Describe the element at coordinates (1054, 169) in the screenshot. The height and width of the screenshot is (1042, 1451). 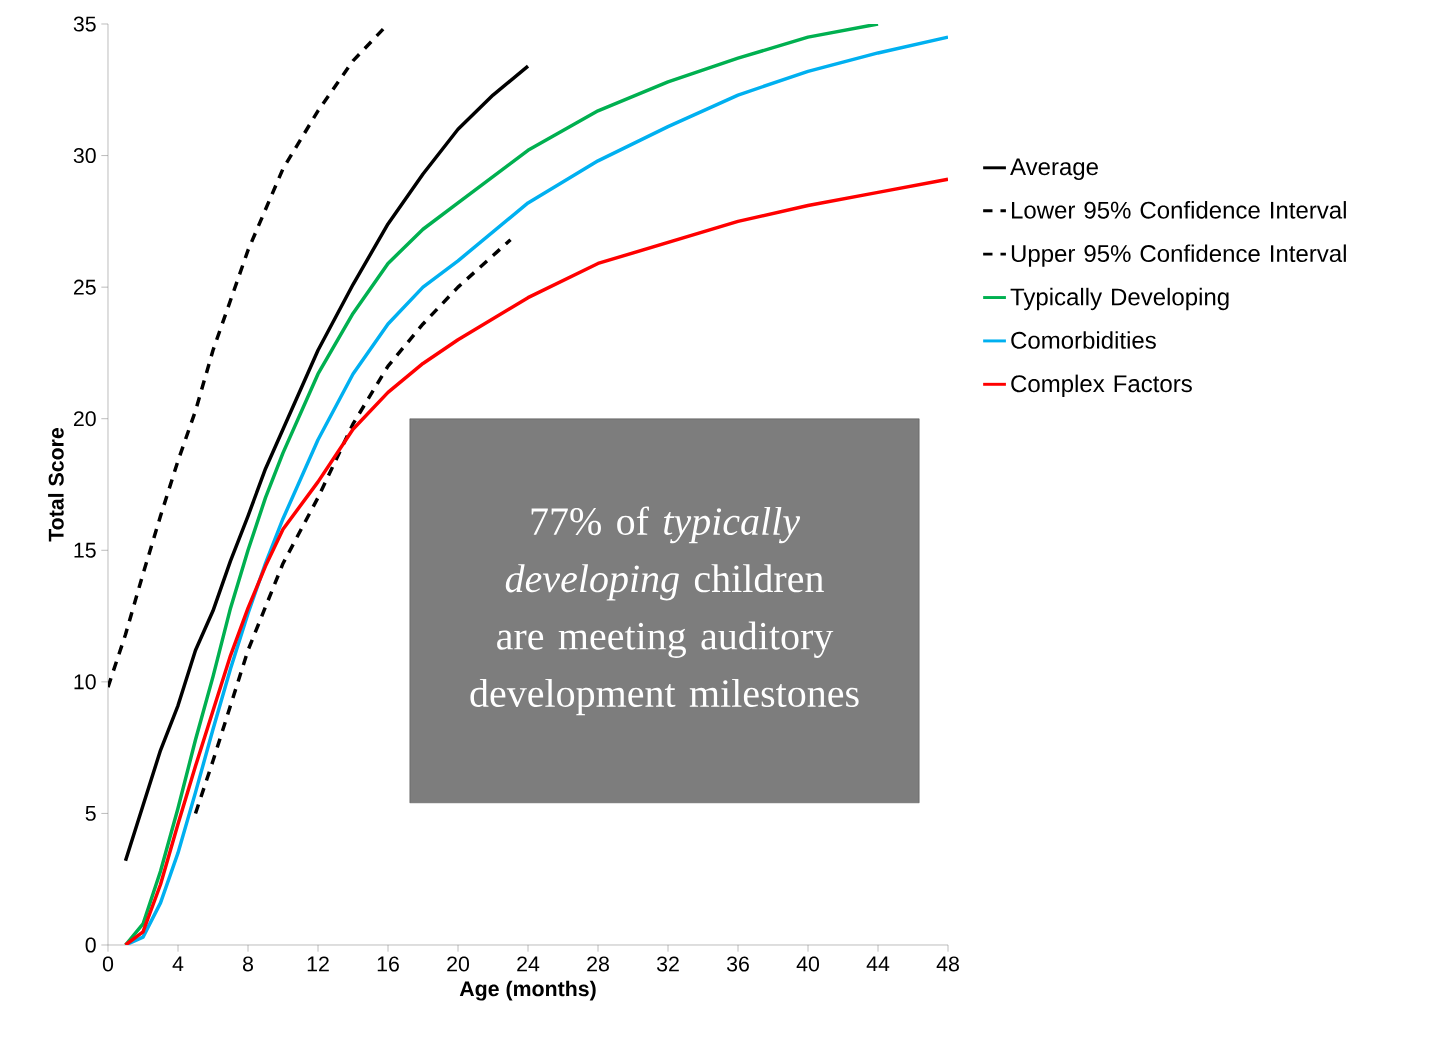
I see `legend-label: Average` at that location.